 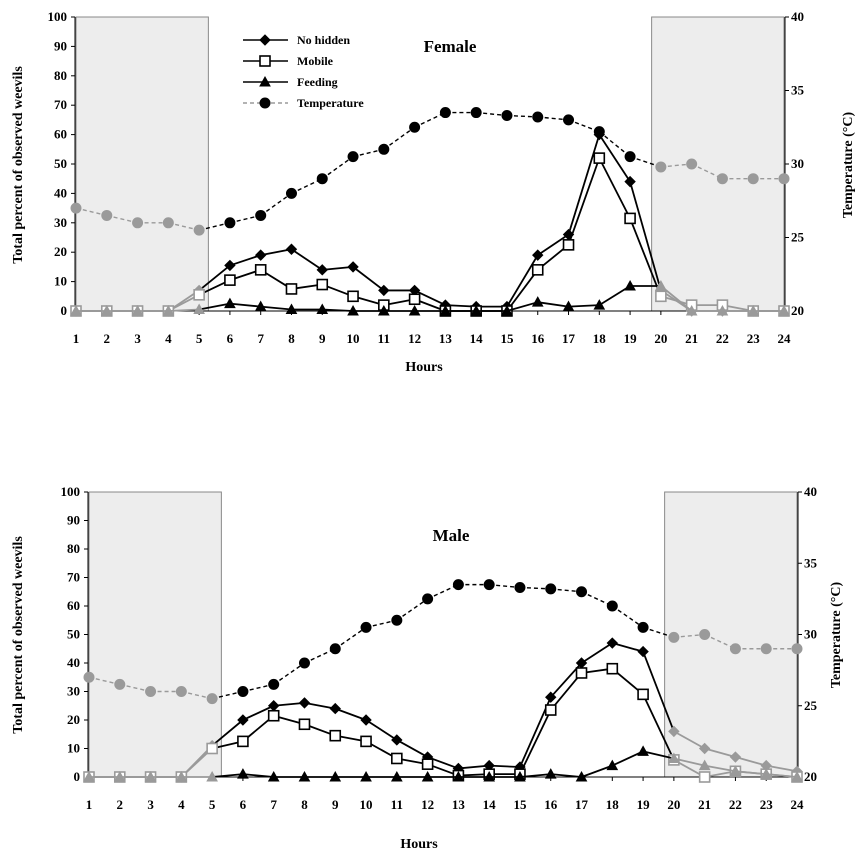 What do you see at coordinates (660, 338) in the screenshot?
I see `x-tick-label: 20` at bounding box center [660, 338].